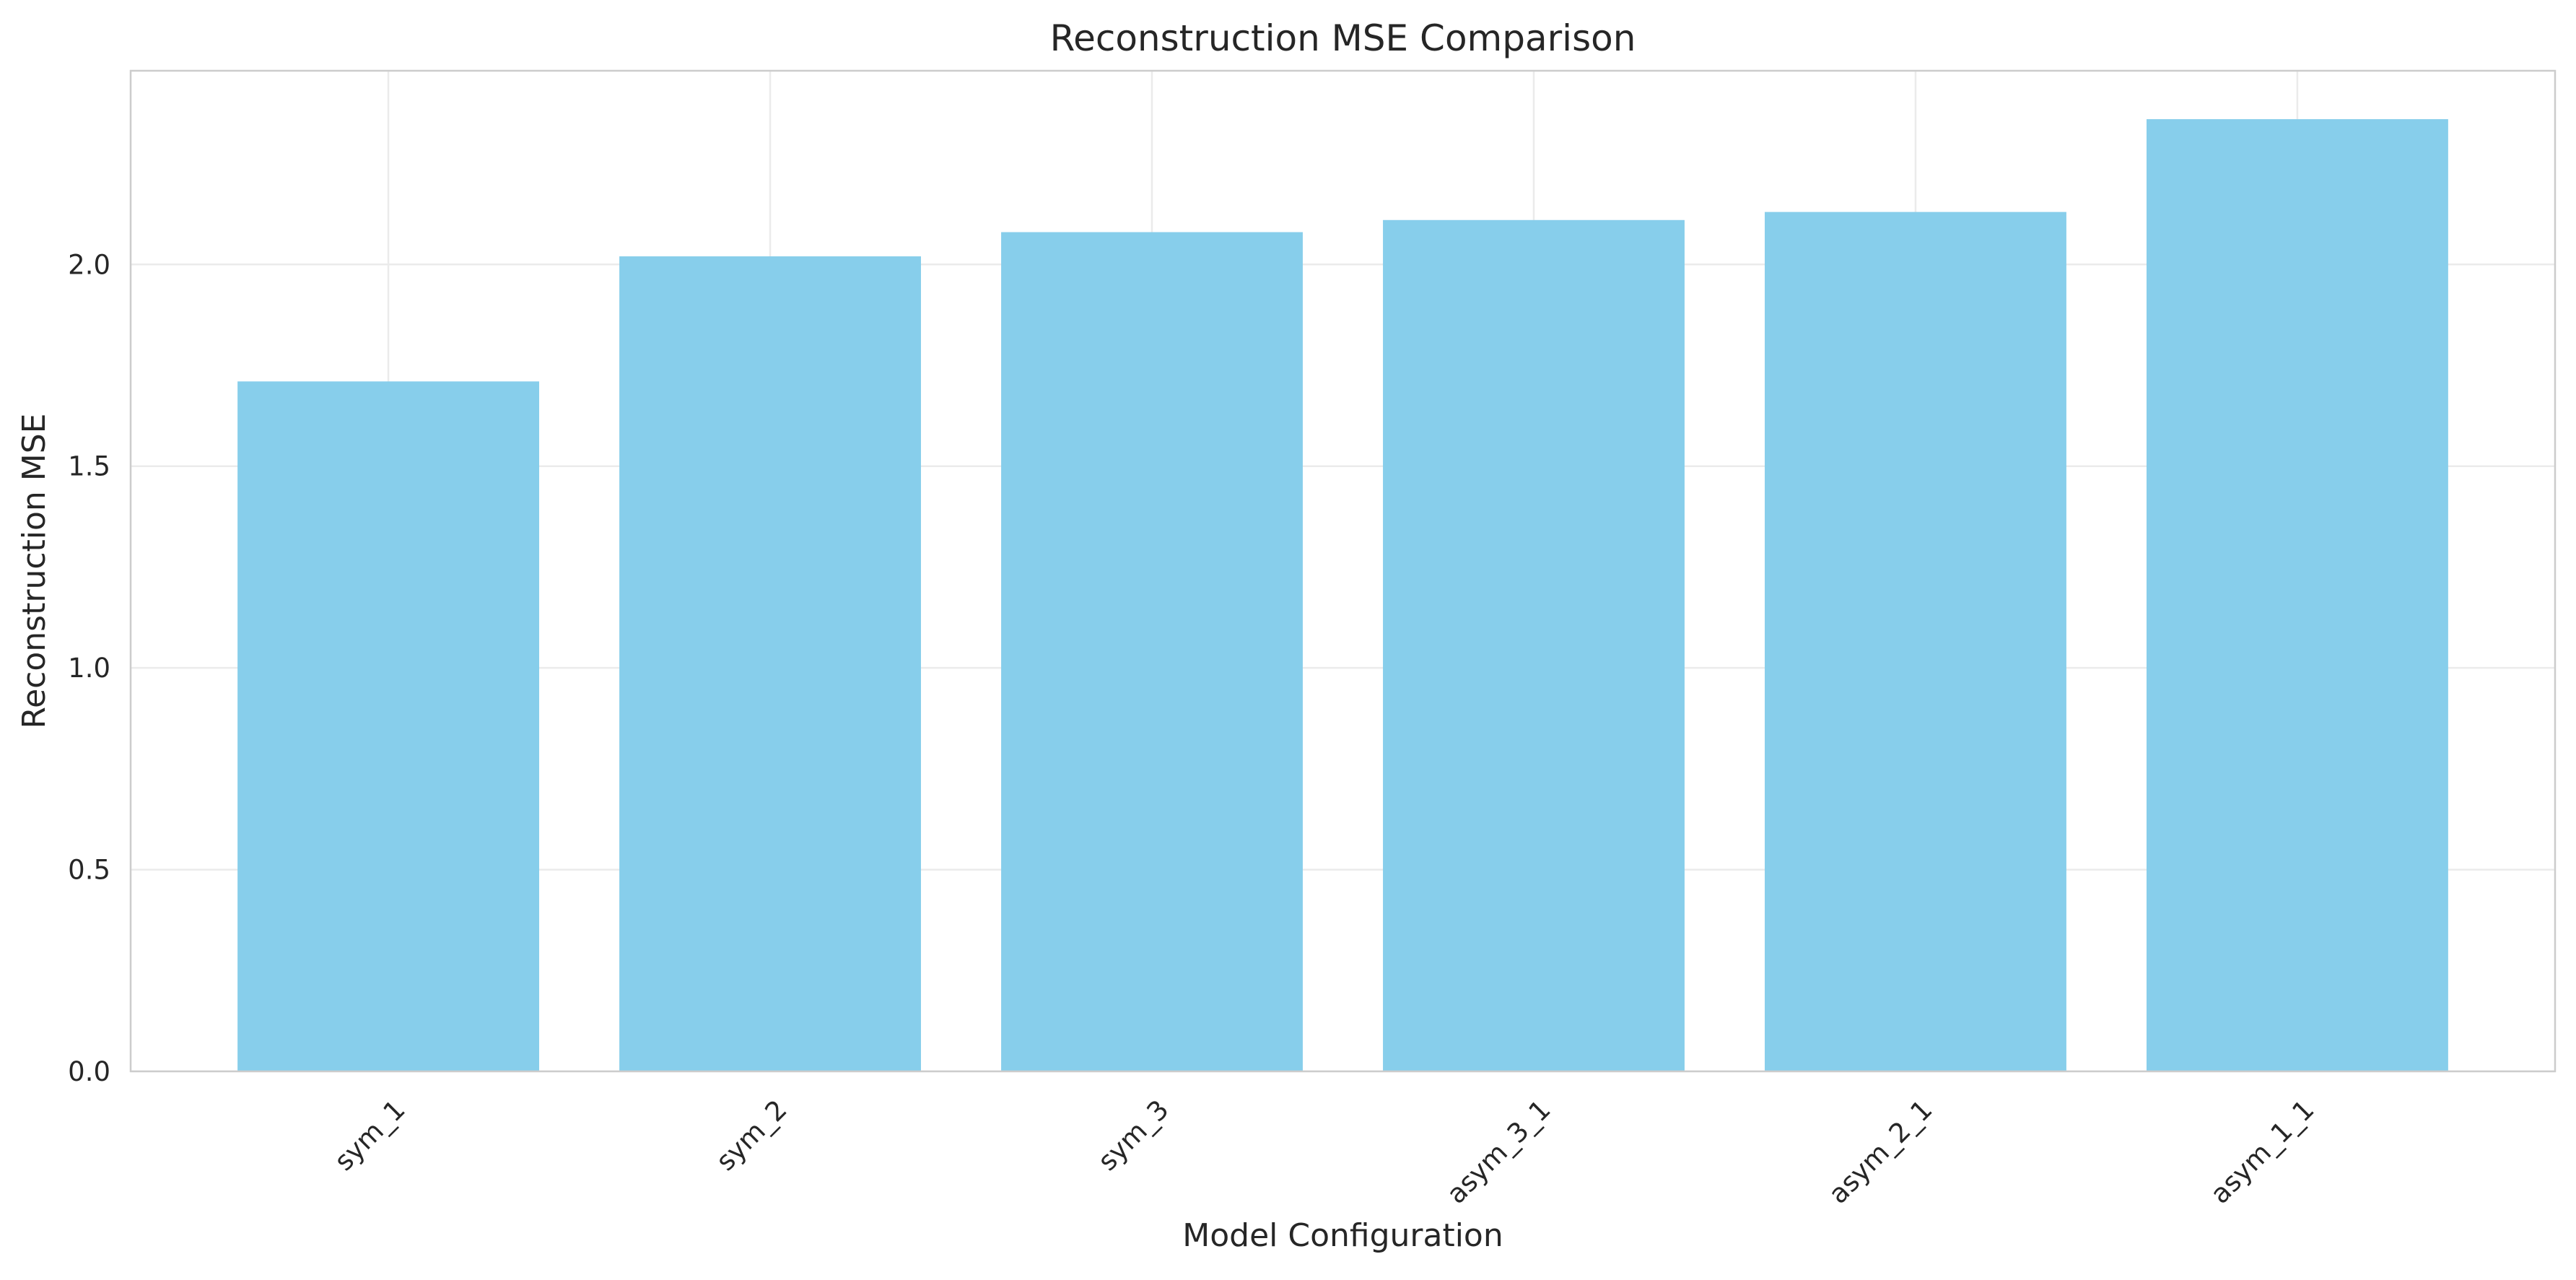  What do you see at coordinates (1133, 1135) in the screenshot?
I see `x-tick-label: sym_3` at bounding box center [1133, 1135].